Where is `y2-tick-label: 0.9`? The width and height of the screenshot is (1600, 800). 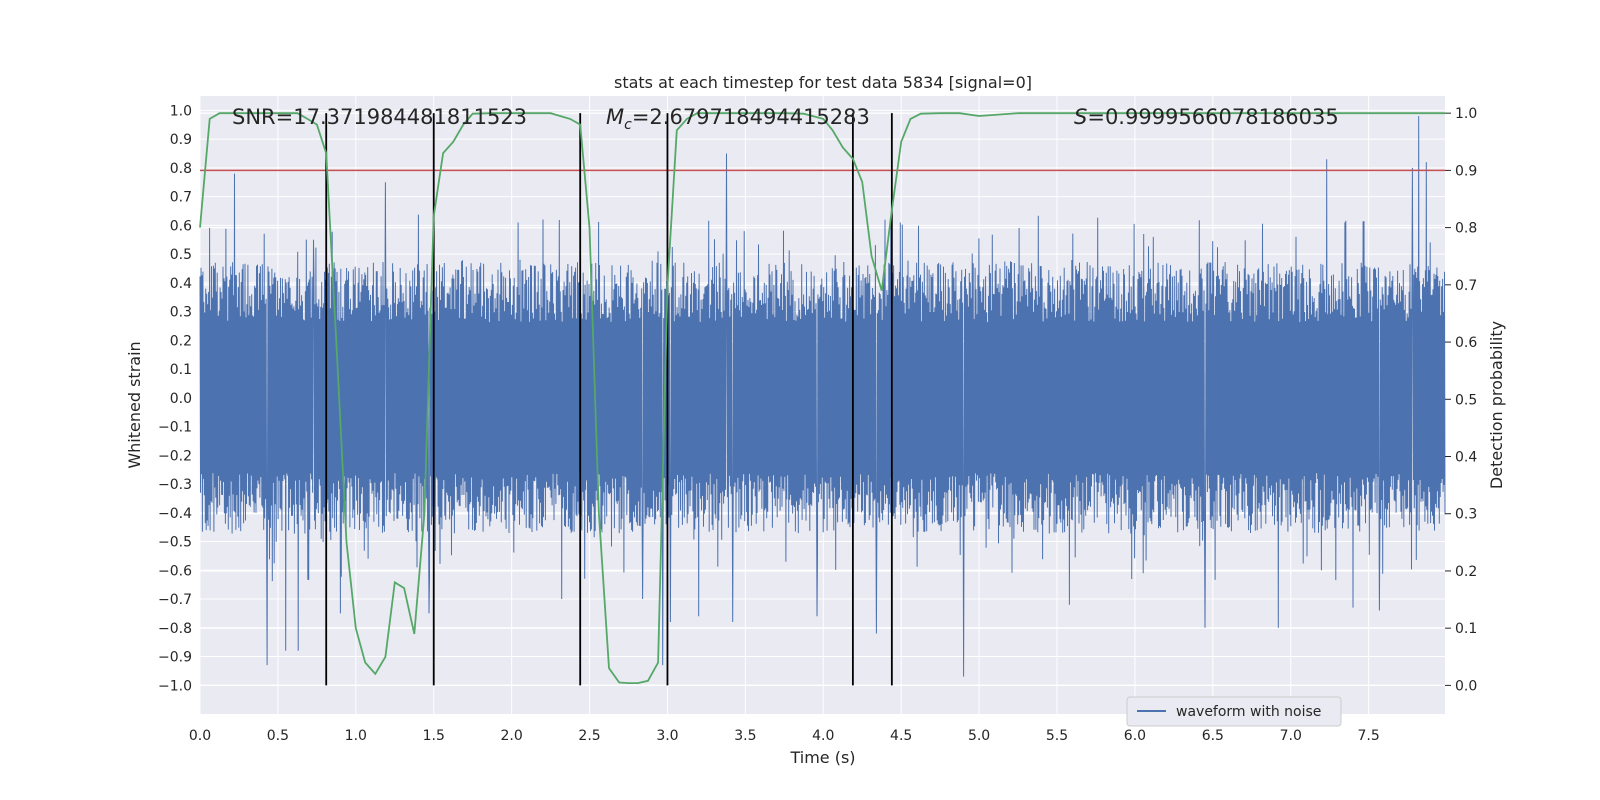
y2-tick-label: 0.9 is located at coordinates (1466, 171).